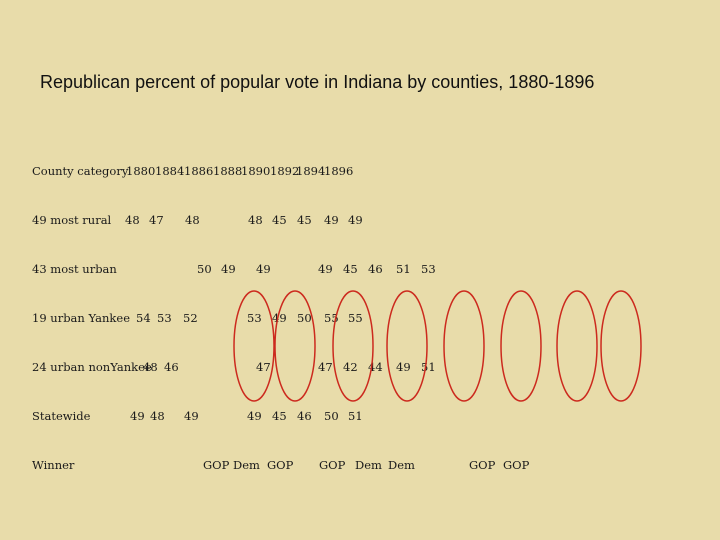  Describe the element at coordinates (311, 171) in the screenshot. I see `header-year-1894: 1894` at that location.